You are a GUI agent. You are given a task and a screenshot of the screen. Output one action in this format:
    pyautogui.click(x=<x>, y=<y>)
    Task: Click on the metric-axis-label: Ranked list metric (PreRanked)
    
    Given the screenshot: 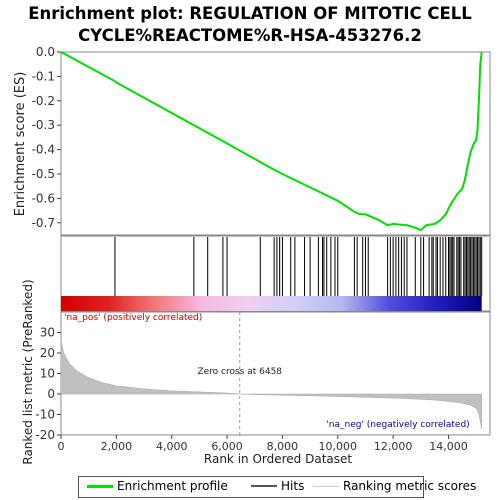 What is the action you would take?
    pyautogui.click(x=28, y=371)
    